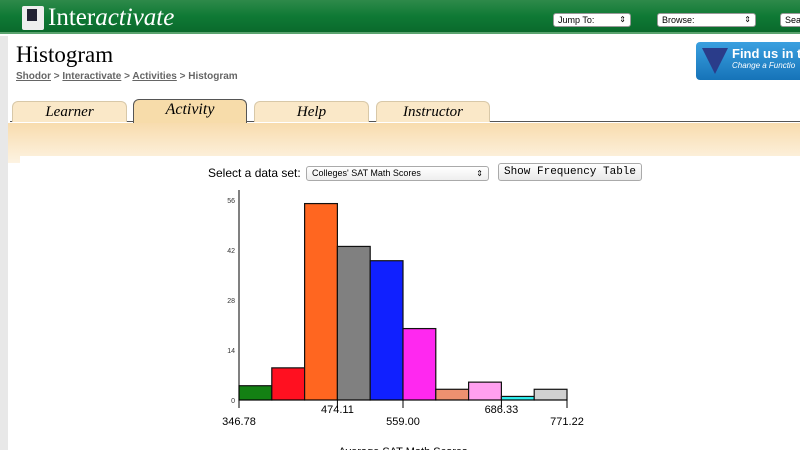 This screenshot has height=450, width=800. Describe the element at coordinates (213, 76) in the screenshot. I see `breadcrumb-current: Histogram` at that location.